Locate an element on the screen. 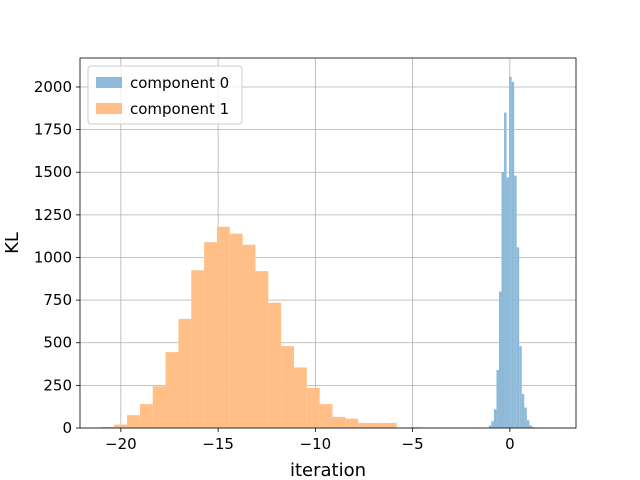 This screenshot has height=480, width=640. y-axis-ticks: 0 250 500 750 1000 1250 1500 1750 2000 is located at coordinates (57, 257).